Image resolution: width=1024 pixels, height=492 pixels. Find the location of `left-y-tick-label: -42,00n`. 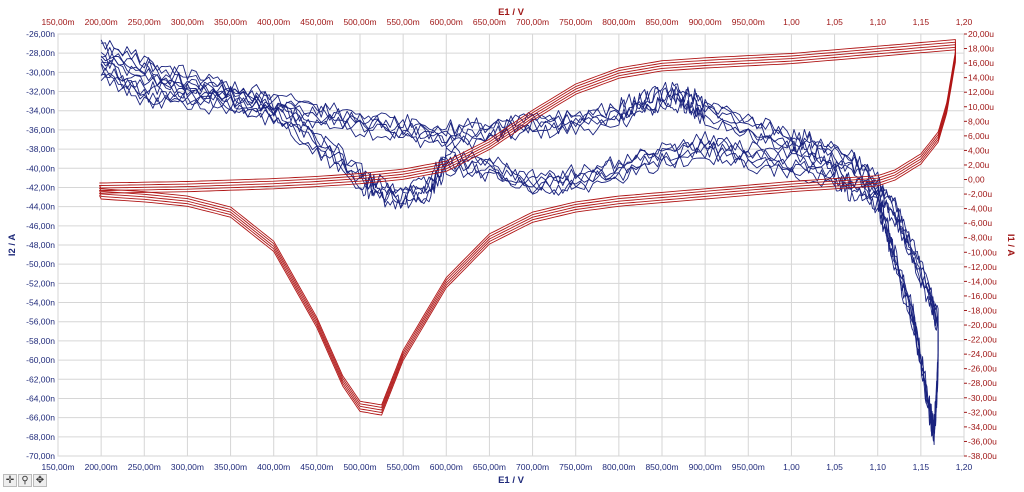

left-y-tick-label: -42,00n is located at coordinates (40, 187).